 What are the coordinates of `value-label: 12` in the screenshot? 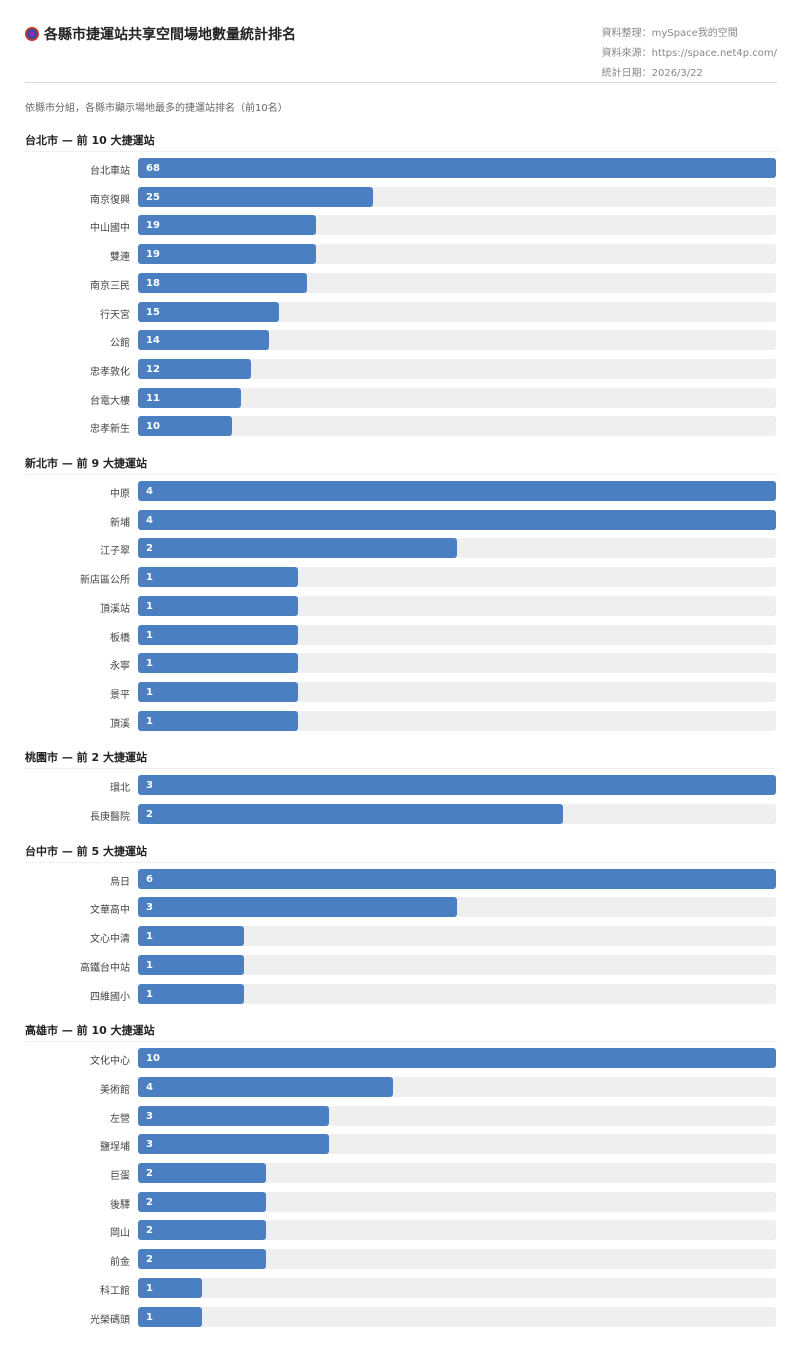 It's located at (153, 369).